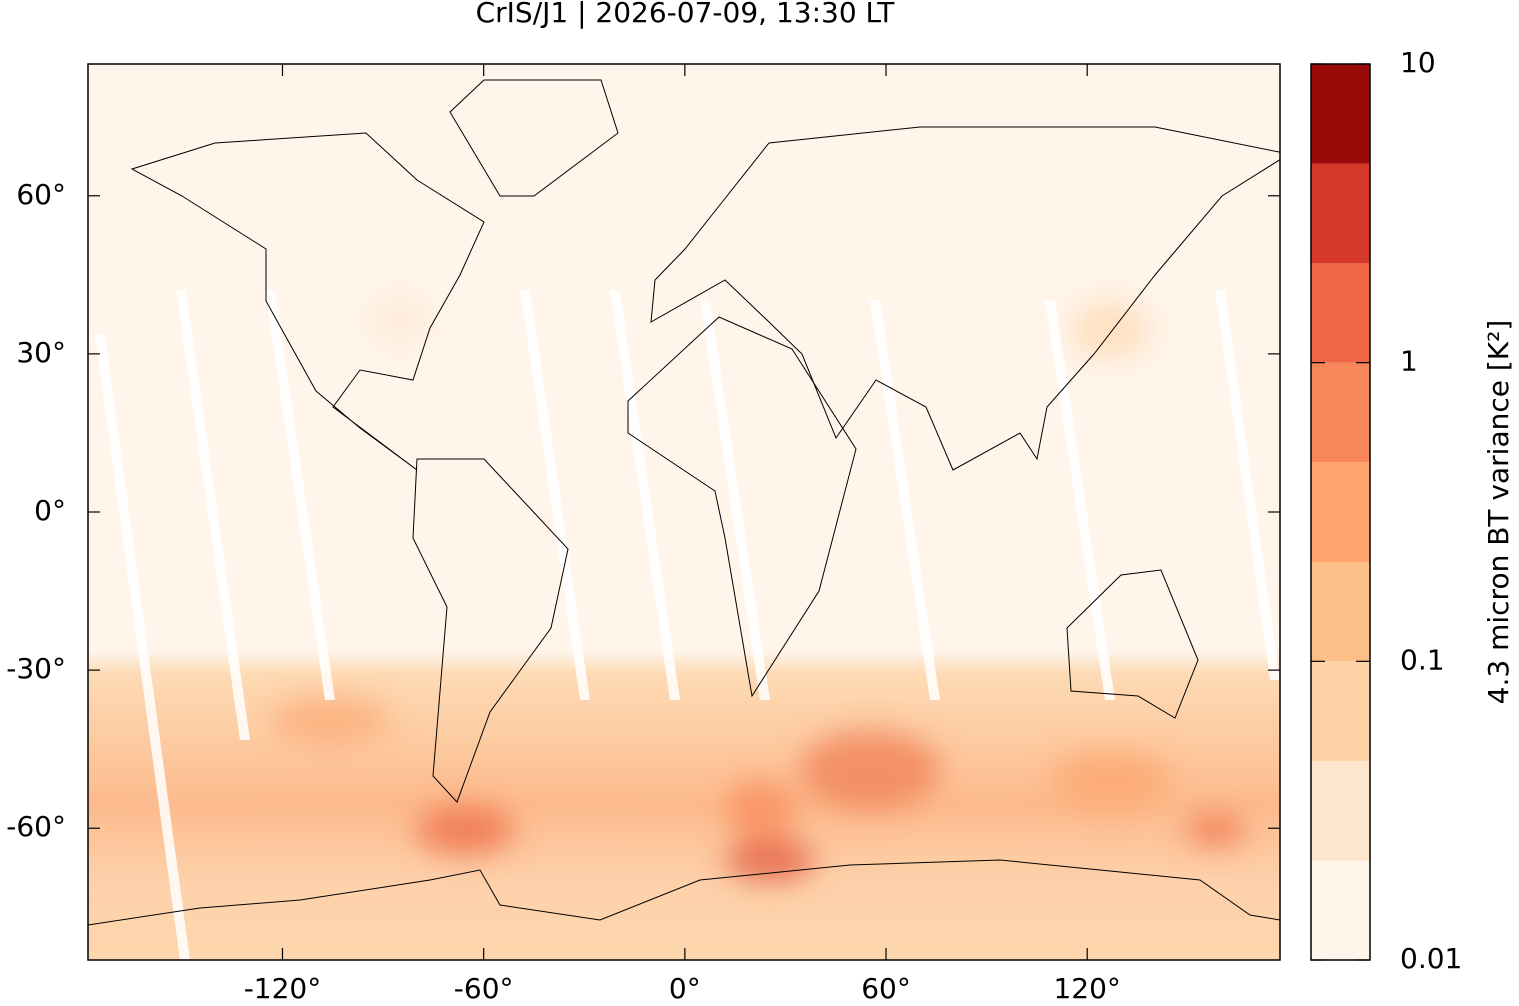  What do you see at coordinates (283, 987) in the screenshot?
I see `x-tick-label: -120°` at bounding box center [283, 987].